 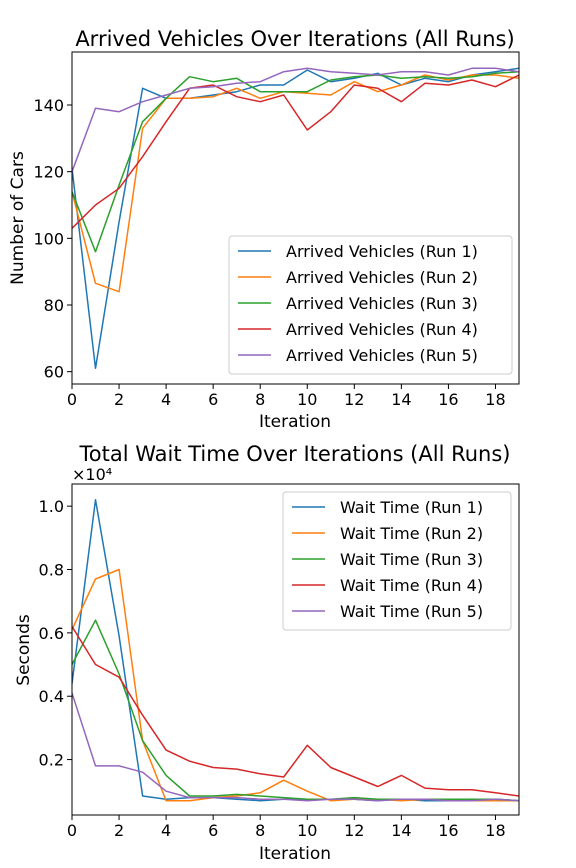 What do you see at coordinates (24, 650) in the screenshot?
I see `y-axis-label: Seconds` at bounding box center [24, 650].